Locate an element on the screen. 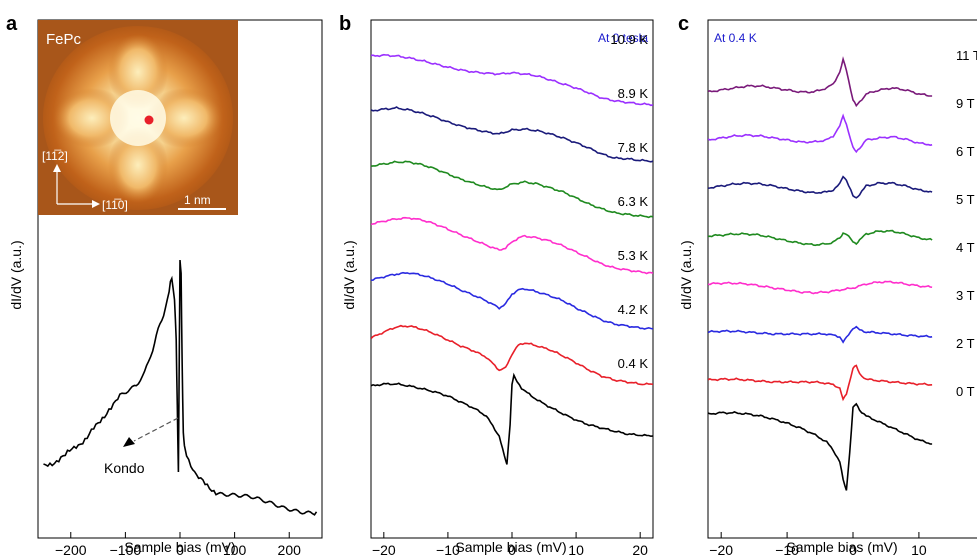 This screenshot has height=557, width=977. series-labels-b: 10.9 K 8.9 K 7.8 K 6.3 K 5.3 K 4.2 K 0.4 K is located at coordinates (629, 201).